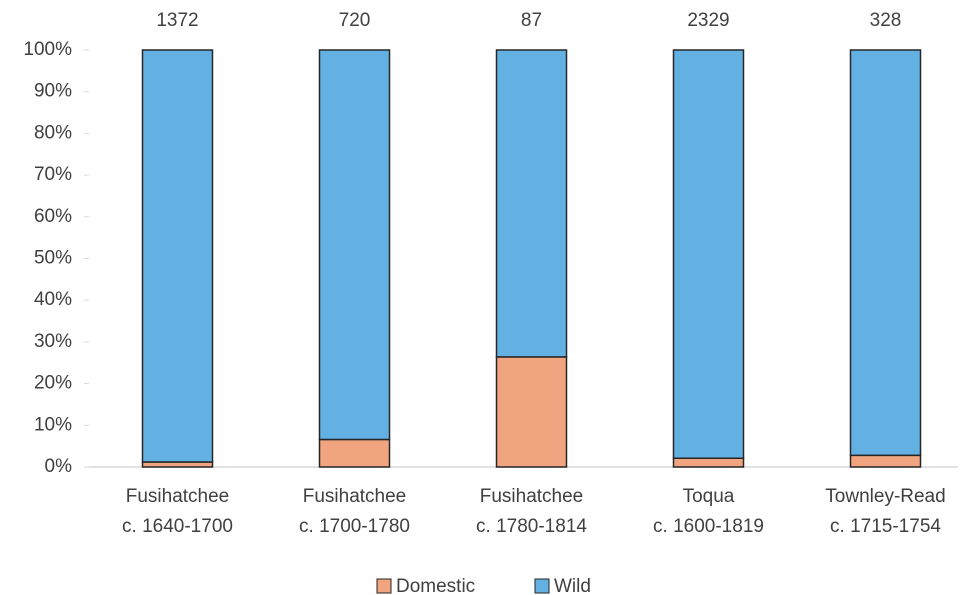 The height and width of the screenshot is (595, 962). I want to click on legend-label: Domestic, so click(435, 585).